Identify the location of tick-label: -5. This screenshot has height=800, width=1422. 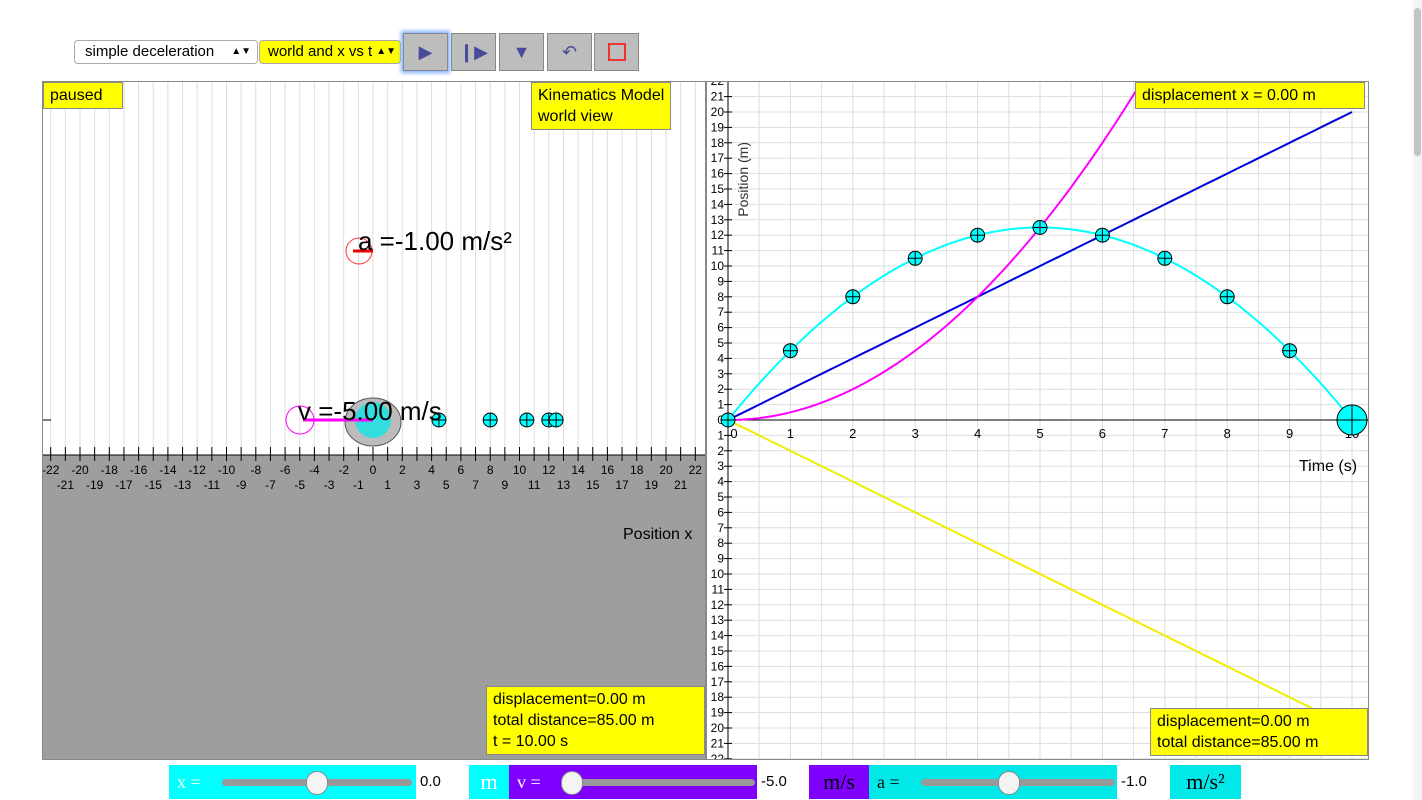
(299, 485).